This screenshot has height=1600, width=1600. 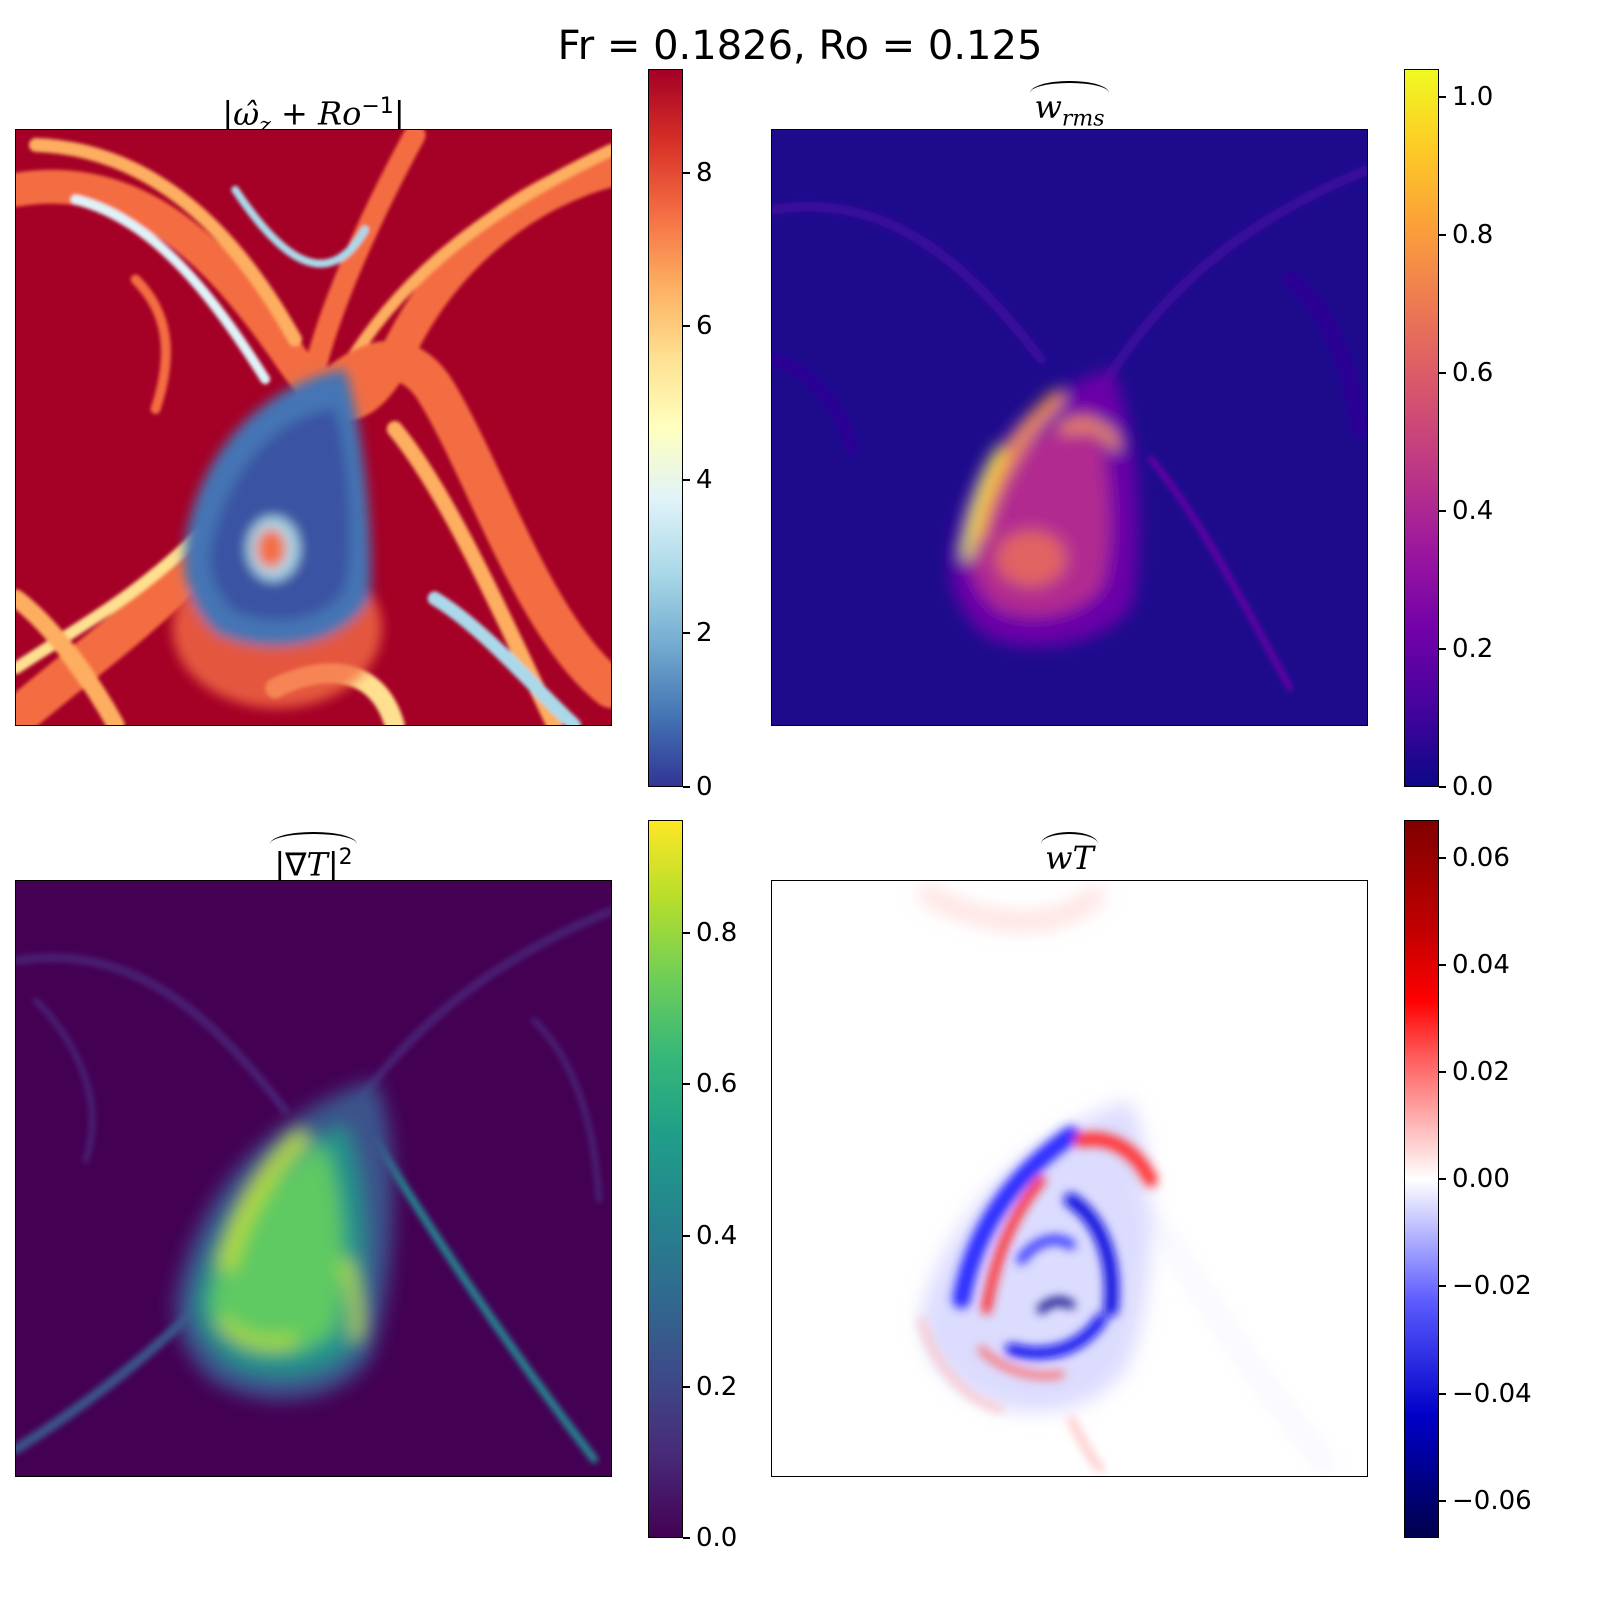 What do you see at coordinates (800, 46) in the screenshot?
I see `figure-title: Fr = 0.1826, Ro = 0.125` at bounding box center [800, 46].